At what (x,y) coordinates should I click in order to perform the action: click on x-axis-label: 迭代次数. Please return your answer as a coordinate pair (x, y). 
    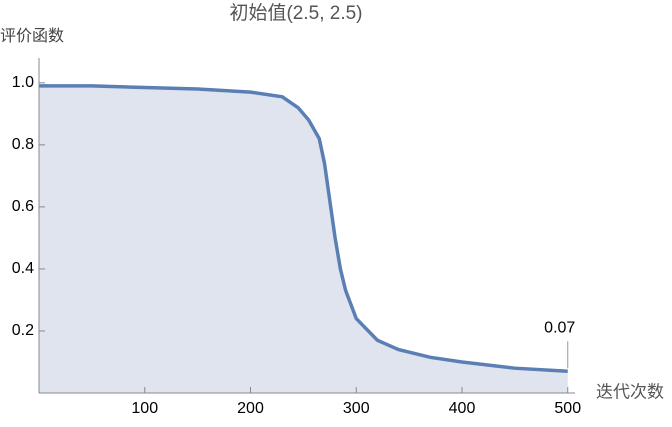
    Looking at the image, I should click on (630, 391).